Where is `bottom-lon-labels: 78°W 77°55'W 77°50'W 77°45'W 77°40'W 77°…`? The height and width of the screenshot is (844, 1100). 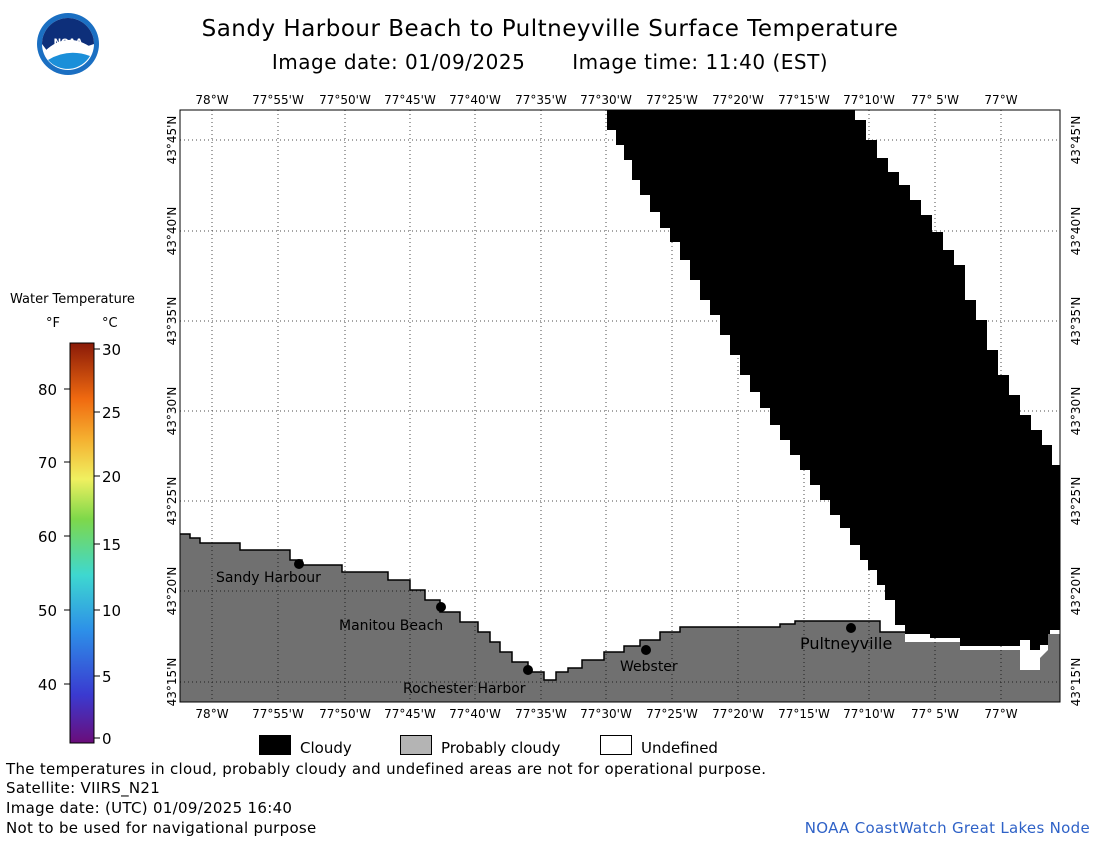 bottom-lon-labels: 78°W 77°55'W 77°50'W 77°45'W 77°40'W 77°… is located at coordinates (606, 714).